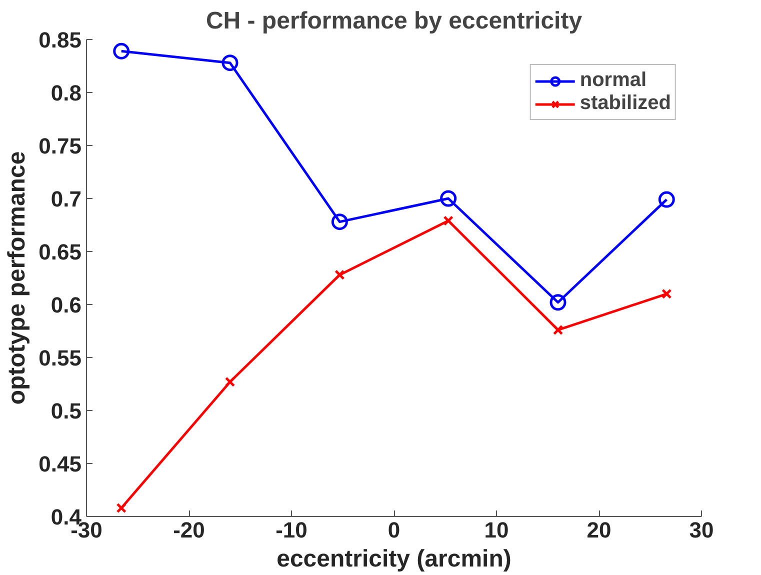  What do you see at coordinates (66, 411) in the screenshot?
I see `y-tick-label: 0.5` at bounding box center [66, 411].